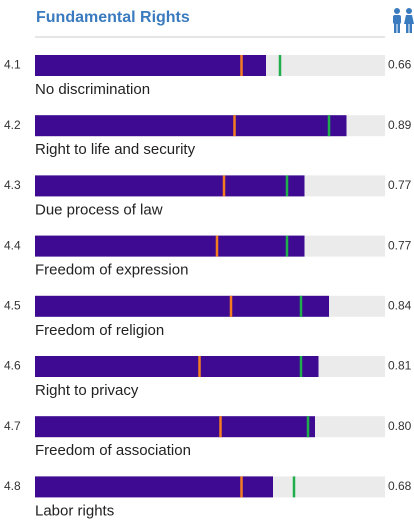  I want to click on row-code: 4.4, so click(12, 245).